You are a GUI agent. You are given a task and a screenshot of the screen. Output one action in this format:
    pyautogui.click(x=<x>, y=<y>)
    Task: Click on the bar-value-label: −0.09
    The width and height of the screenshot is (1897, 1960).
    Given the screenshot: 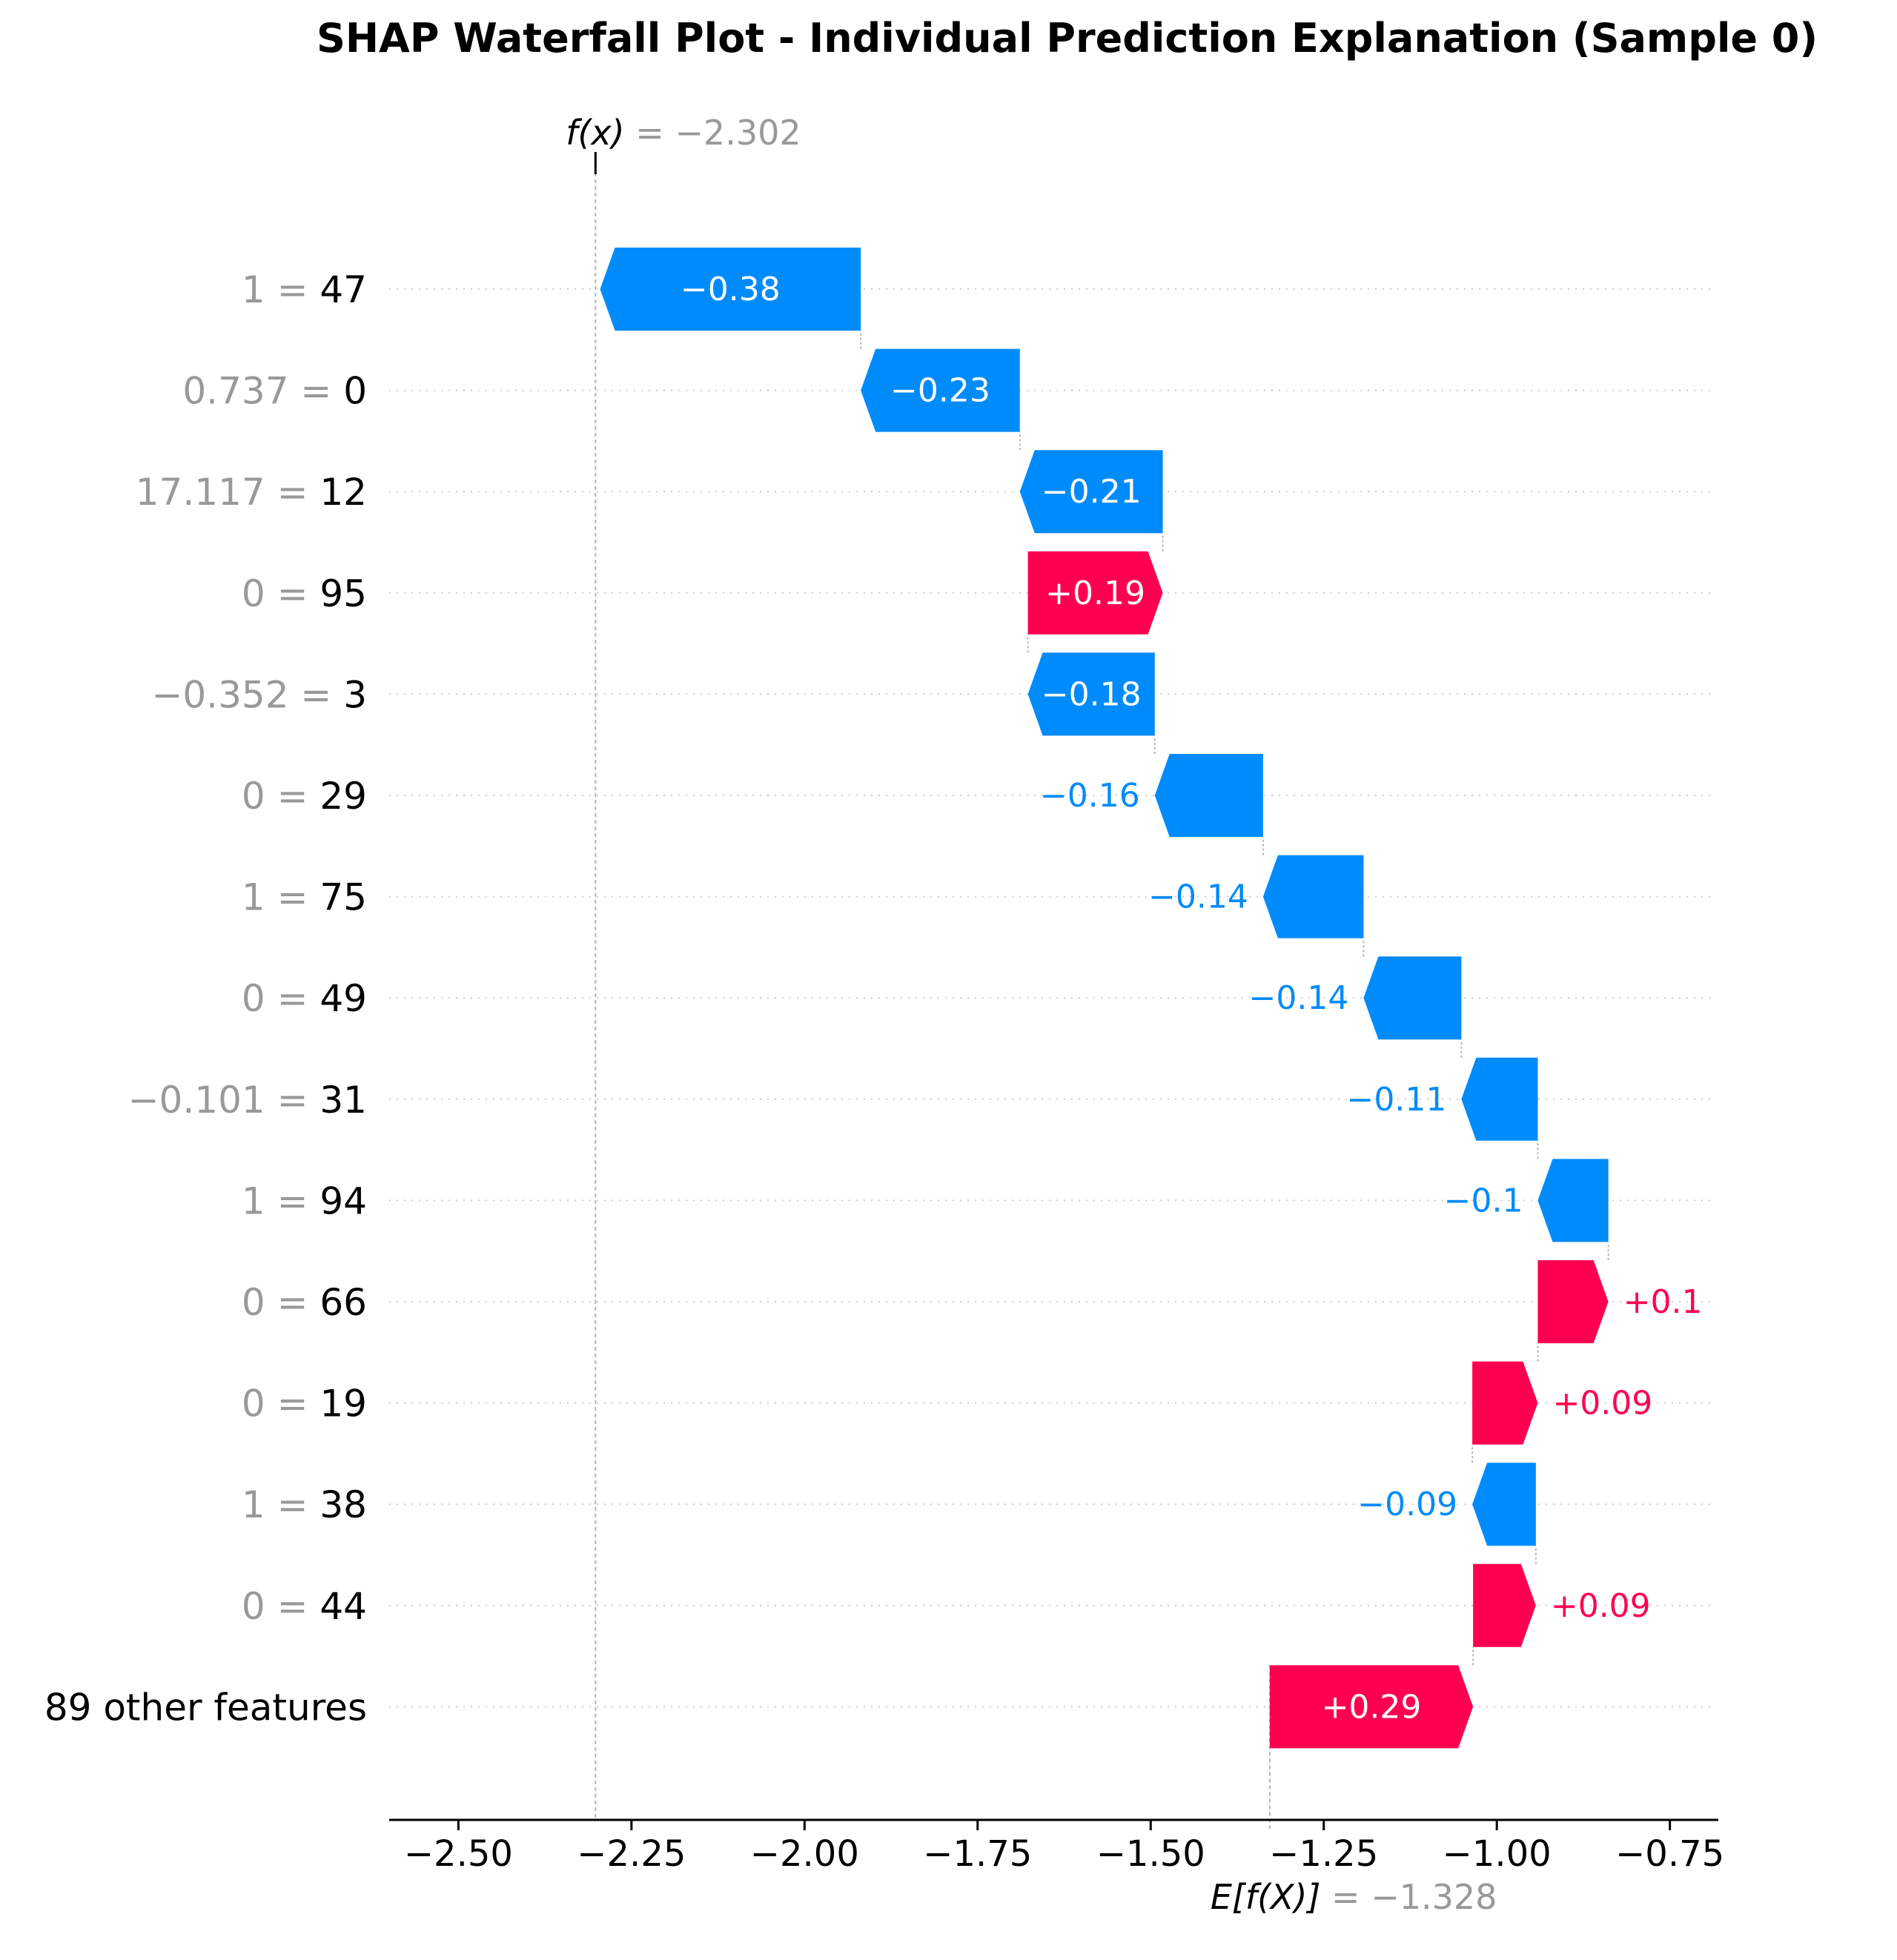 What is the action you would take?
    pyautogui.click(x=1407, y=1504)
    